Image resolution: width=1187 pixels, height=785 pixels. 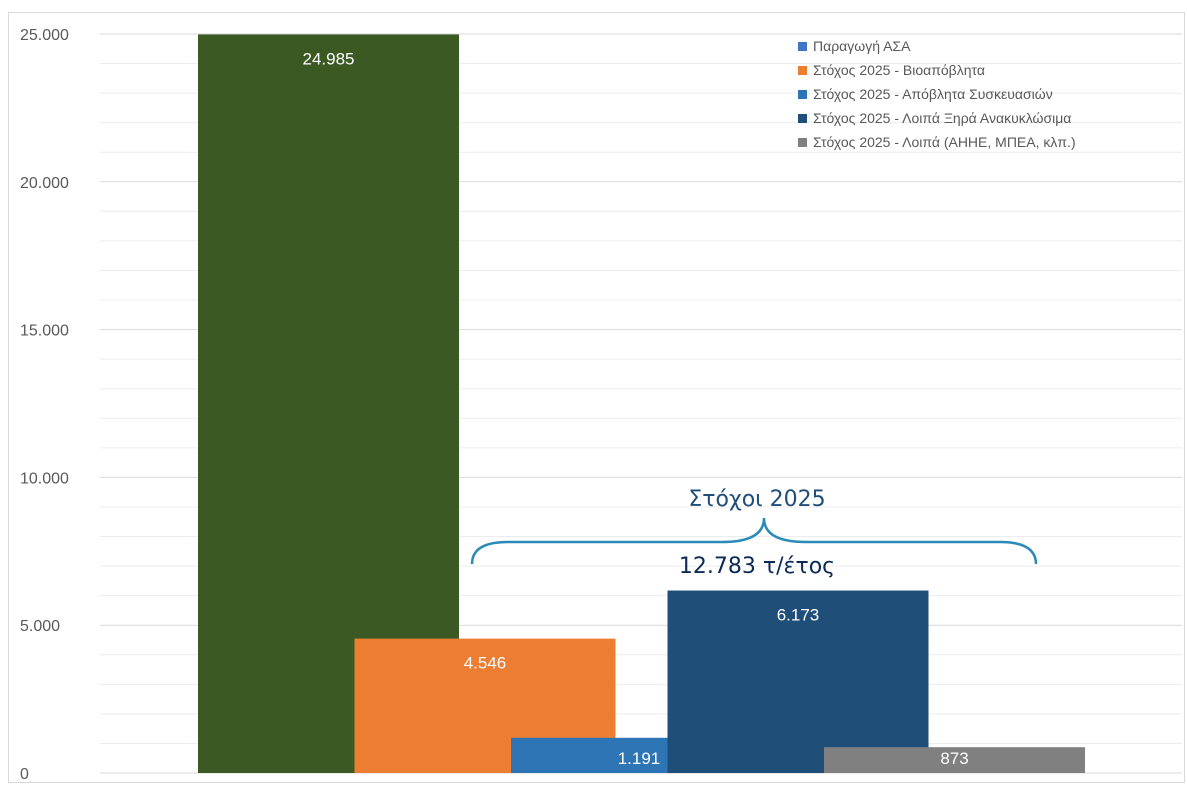 I want to click on data-label: 873, so click(x=954, y=758).